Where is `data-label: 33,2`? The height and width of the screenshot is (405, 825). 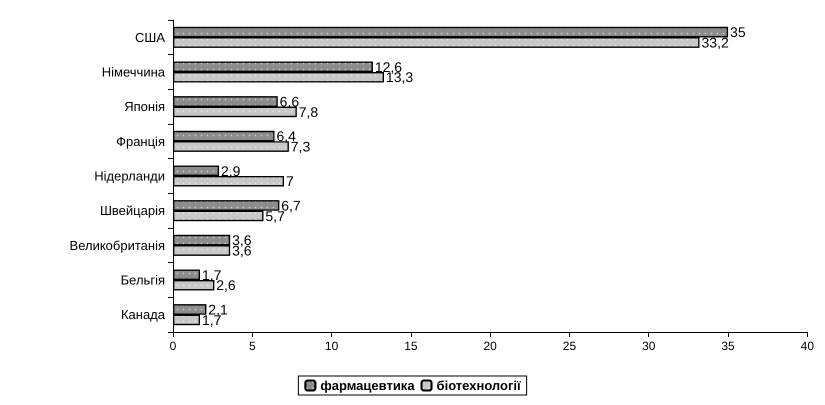 data-label: 33,2 is located at coordinates (715, 42).